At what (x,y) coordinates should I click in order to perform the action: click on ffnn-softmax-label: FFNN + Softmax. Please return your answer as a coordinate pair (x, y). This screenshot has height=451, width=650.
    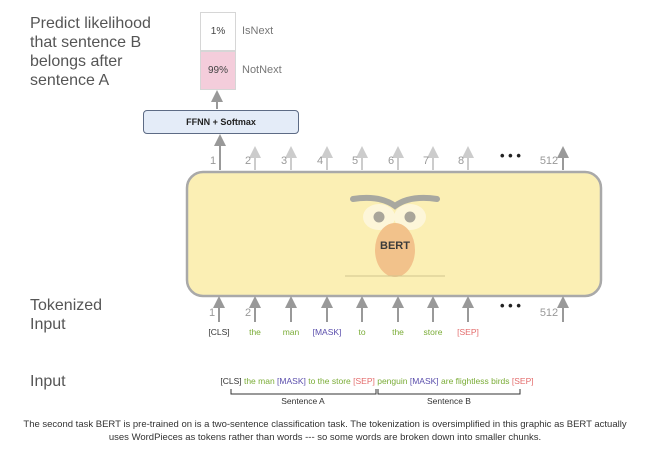
    Looking at the image, I should click on (221, 122).